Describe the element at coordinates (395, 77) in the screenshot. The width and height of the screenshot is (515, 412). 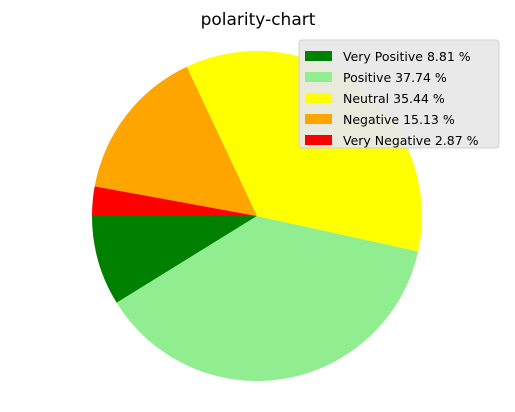
I see `legend-label-1: Positive 37.74 %` at that location.